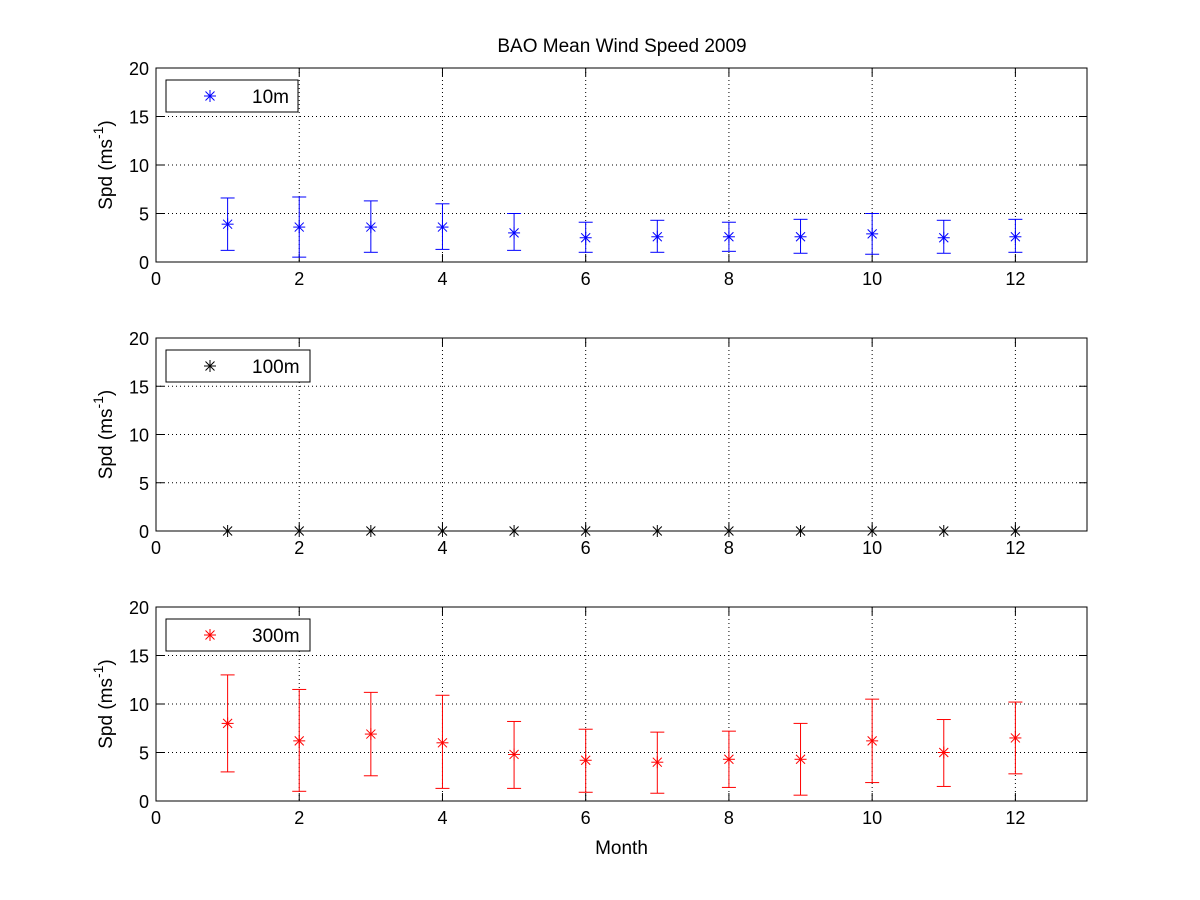  What do you see at coordinates (621, 848) in the screenshot?
I see `x-axis-label: Month` at bounding box center [621, 848].